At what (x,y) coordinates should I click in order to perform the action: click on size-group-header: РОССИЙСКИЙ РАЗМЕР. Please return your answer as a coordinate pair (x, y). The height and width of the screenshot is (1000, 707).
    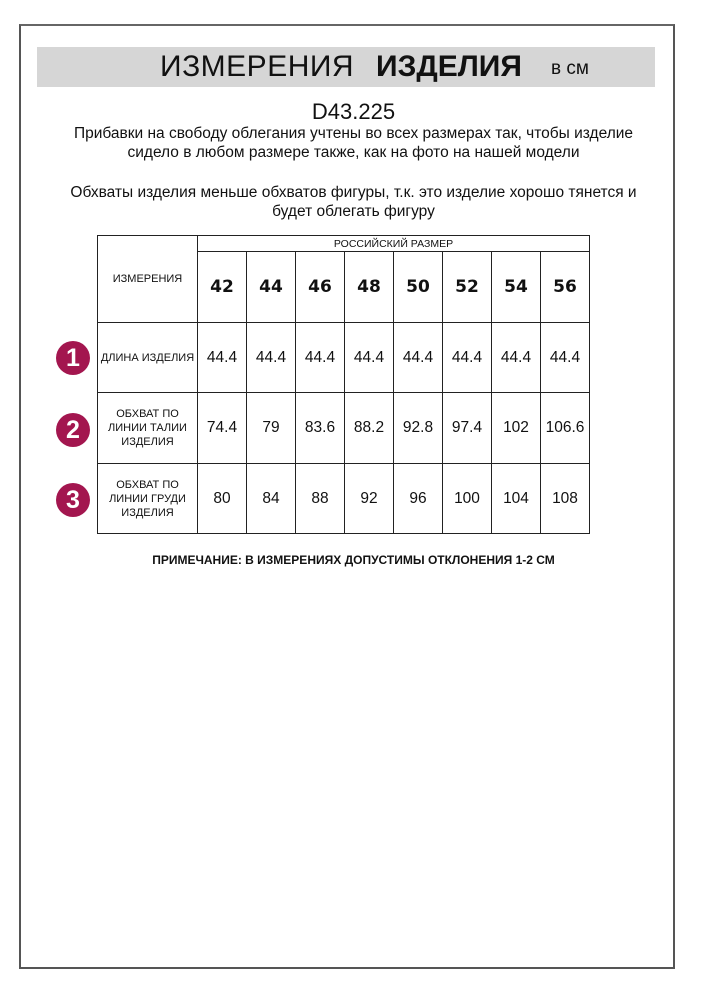
    Looking at the image, I should click on (393, 243).